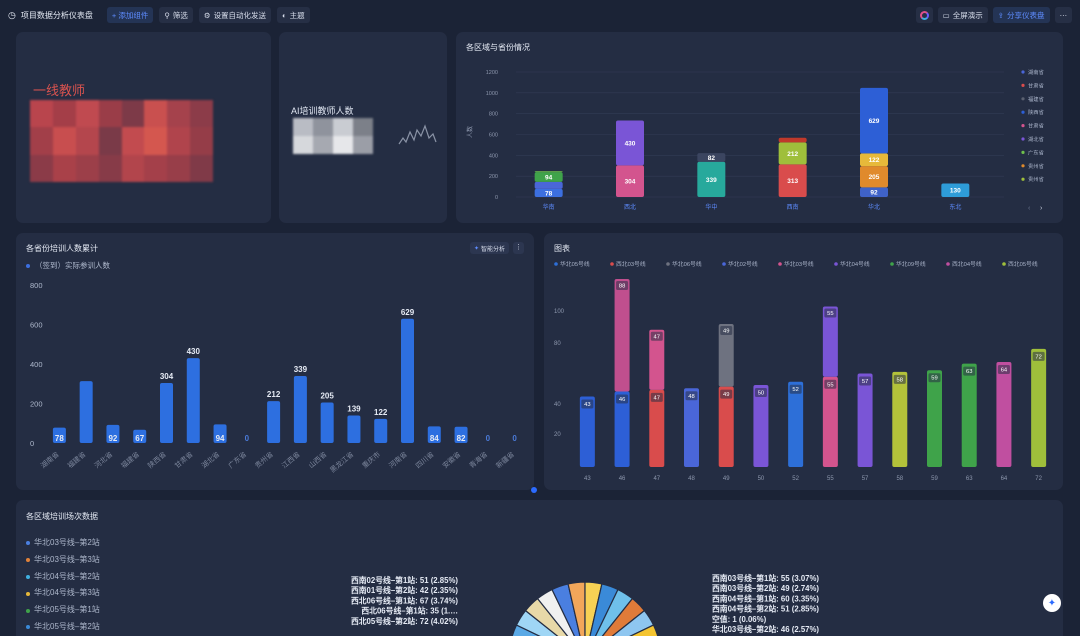 Image resolution: width=1080 pixels, height=636 pixels. What do you see at coordinates (67, 626) in the screenshot?
I see `legend-label: 华北05号线–第2站` at bounding box center [67, 626].